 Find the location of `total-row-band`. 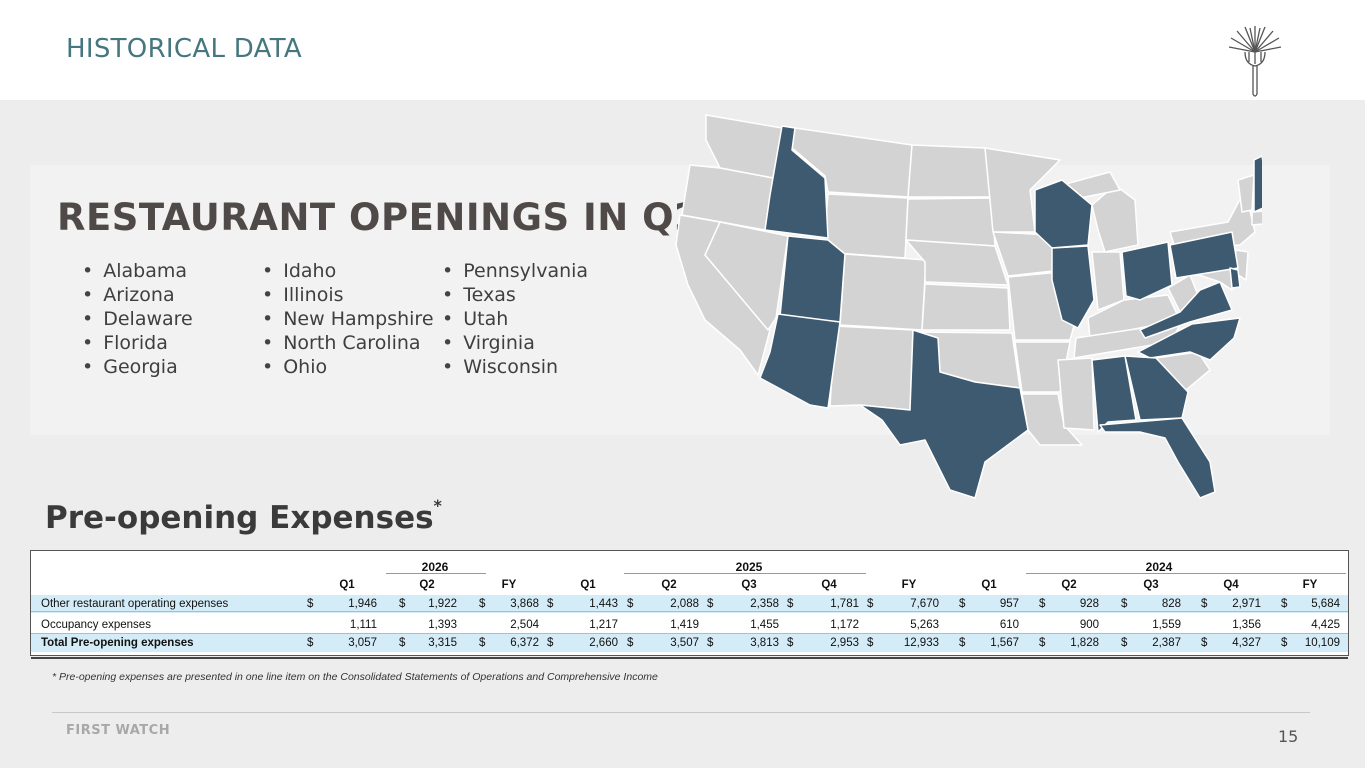

total-row-band is located at coordinates (689, 643).